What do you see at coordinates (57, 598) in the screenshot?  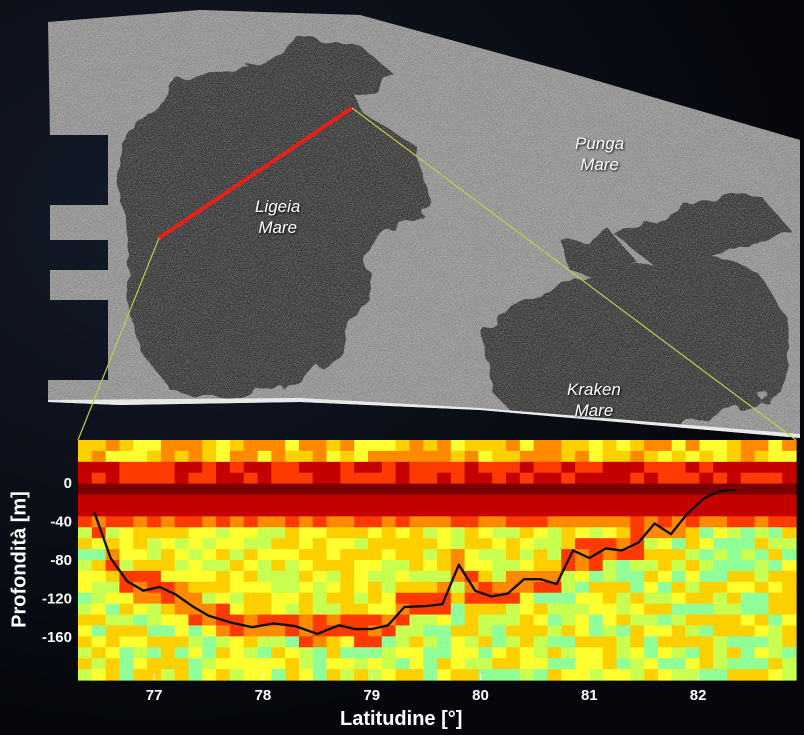 I see `y-tick-label: -120` at bounding box center [57, 598].